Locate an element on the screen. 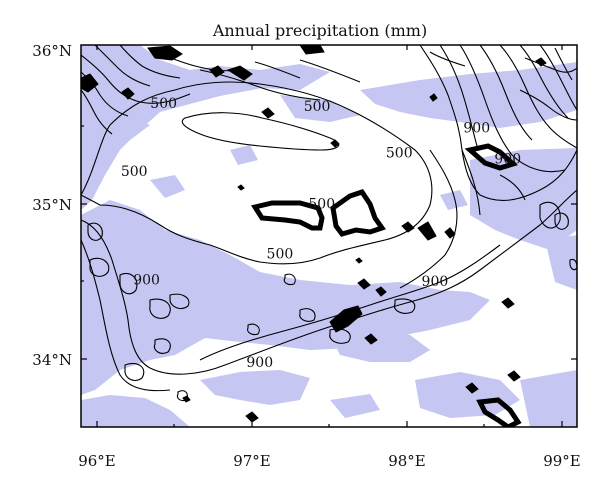 The height and width of the screenshot is (495, 600). x-axis-labels: 96°E 97°E 98°E 99°E is located at coordinates (329, 461).